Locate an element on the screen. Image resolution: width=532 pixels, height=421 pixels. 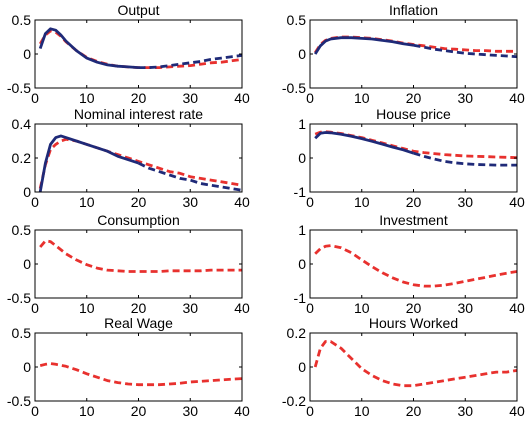
panel-title: House price is located at coordinates (413, 114).